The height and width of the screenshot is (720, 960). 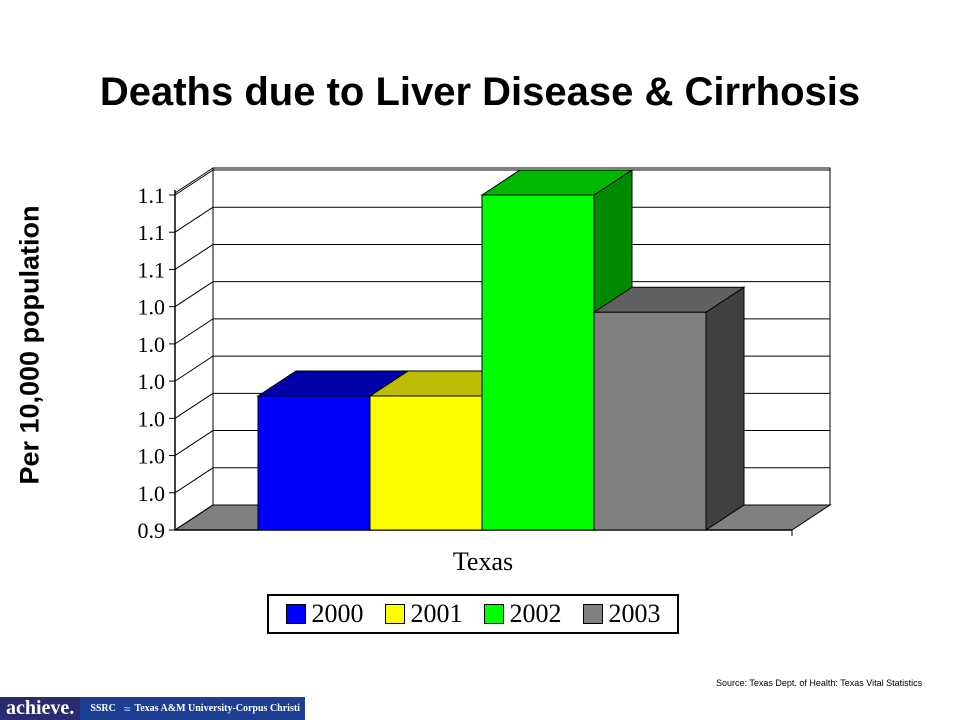 What do you see at coordinates (535, 613) in the screenshot?
I see `legend-label: 2002` at bounding box center [535, 613].